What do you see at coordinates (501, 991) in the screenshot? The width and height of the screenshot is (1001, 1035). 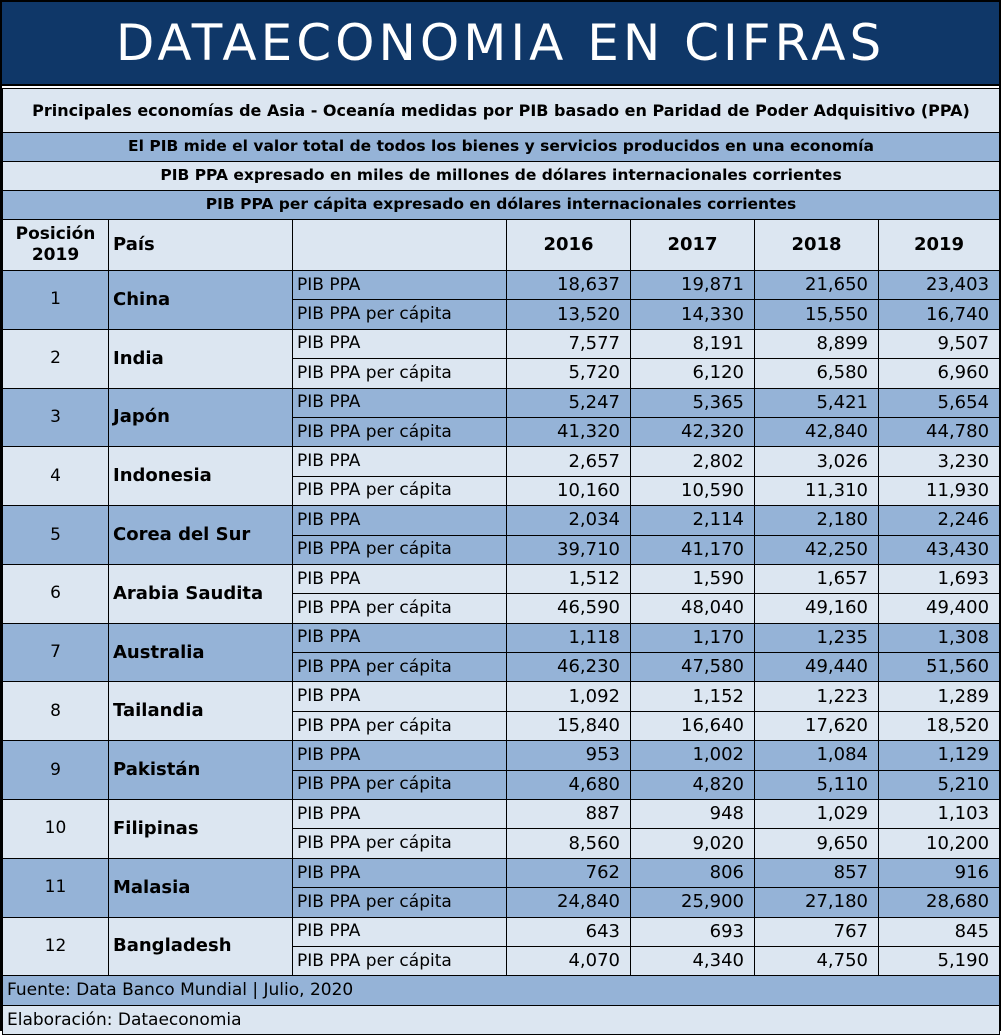 I see `source-note: Fuente: Data Banco Mundial | Julio, 2020` at bounding box center [501, 991].